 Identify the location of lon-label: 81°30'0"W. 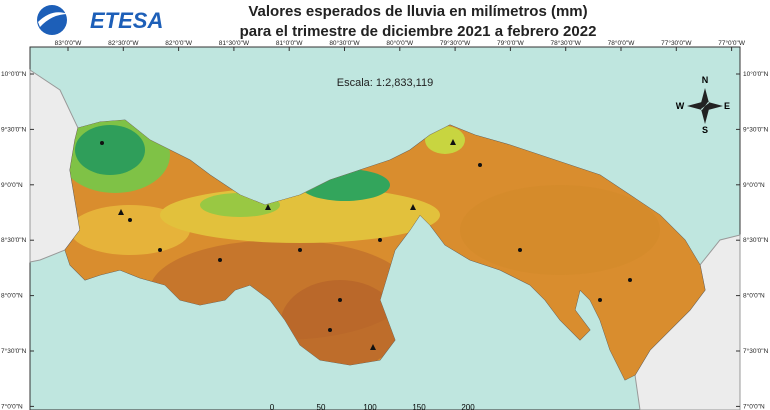
(234, 43).